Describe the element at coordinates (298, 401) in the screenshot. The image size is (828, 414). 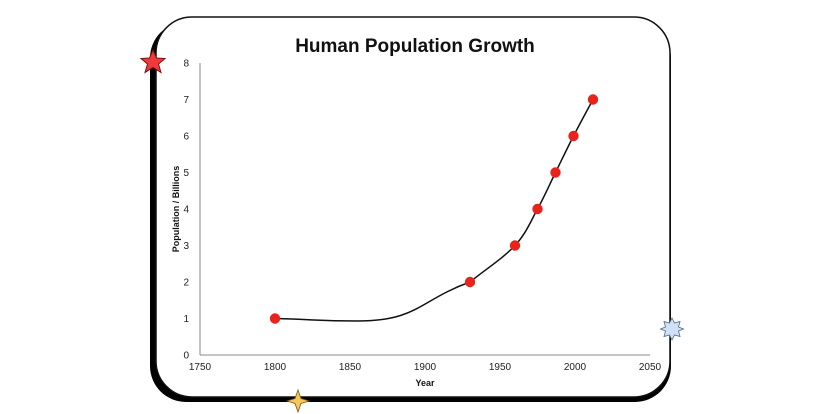
I see `yellow-sparkle-icon` at that location.